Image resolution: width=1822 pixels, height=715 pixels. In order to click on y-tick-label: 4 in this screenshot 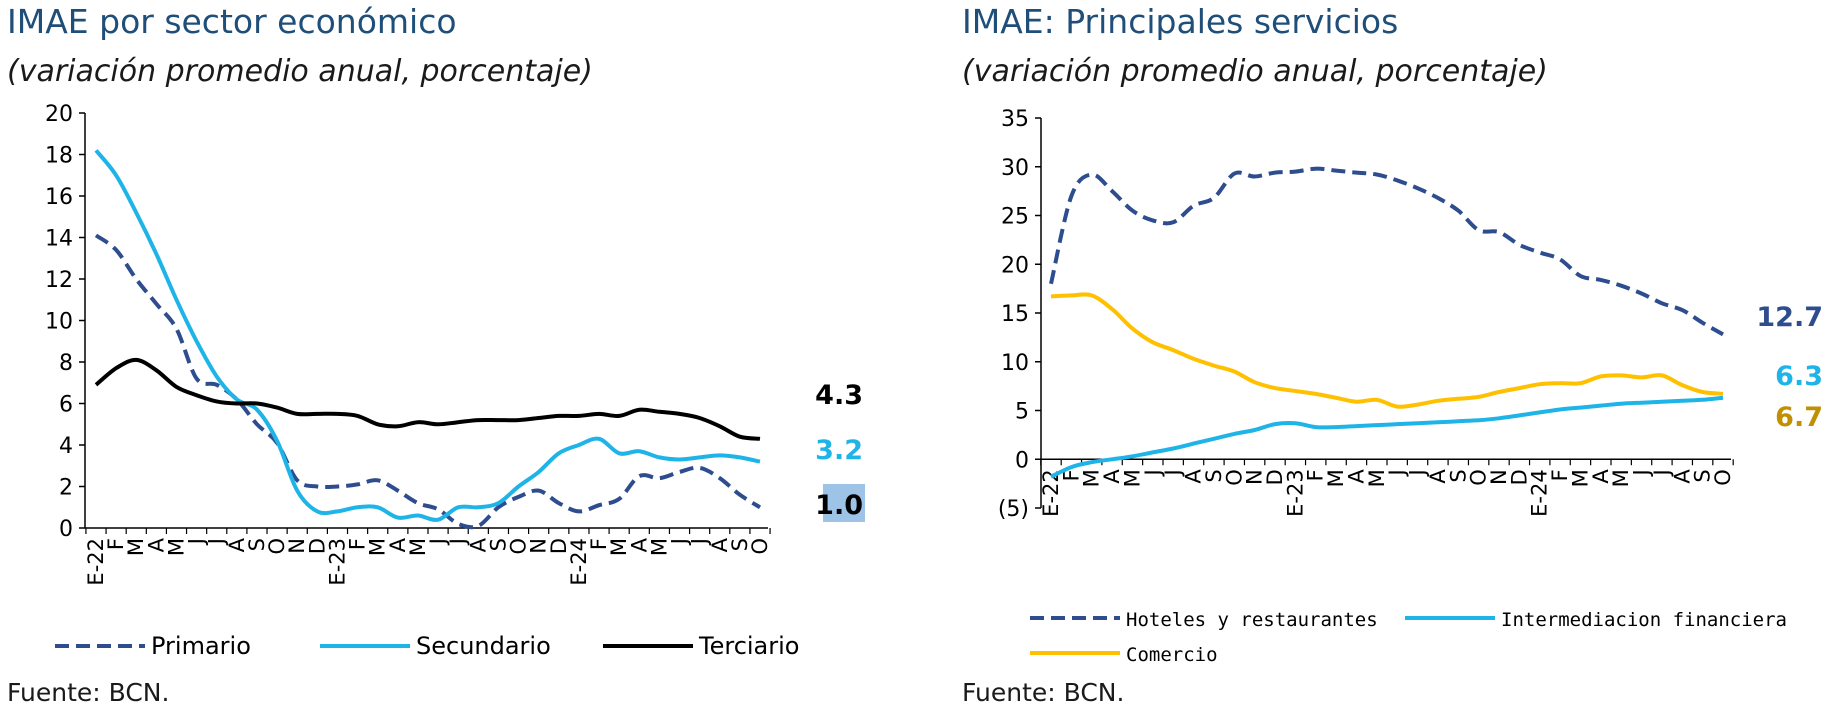, I will do `click(66, 446)`.